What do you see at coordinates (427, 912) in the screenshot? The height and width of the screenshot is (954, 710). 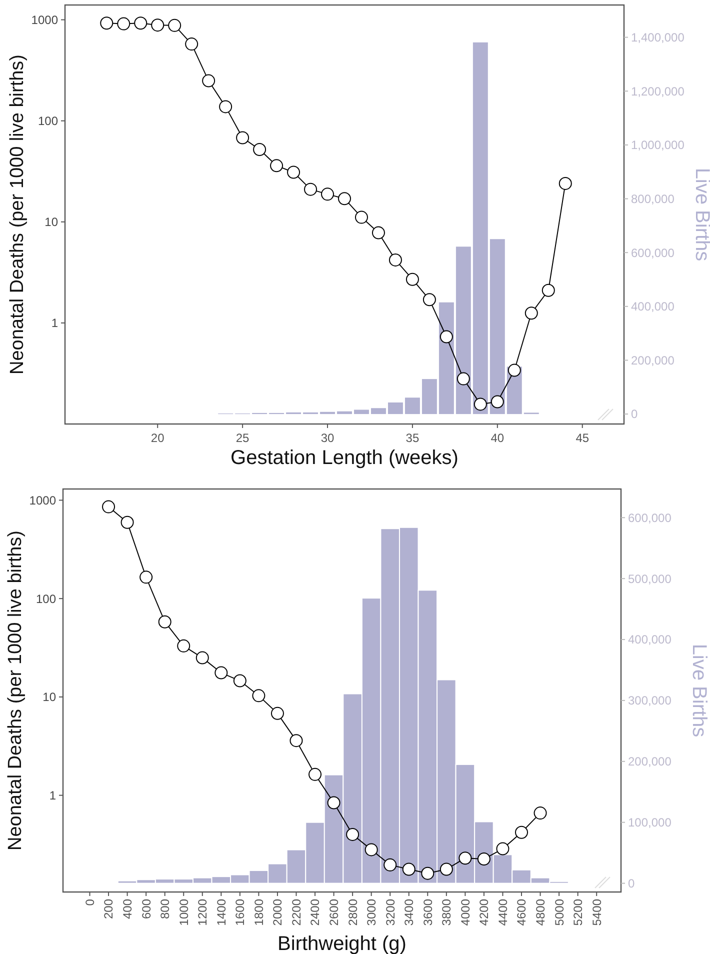 I see `x-tick-label: 3600` at bounding box center [427, 912].